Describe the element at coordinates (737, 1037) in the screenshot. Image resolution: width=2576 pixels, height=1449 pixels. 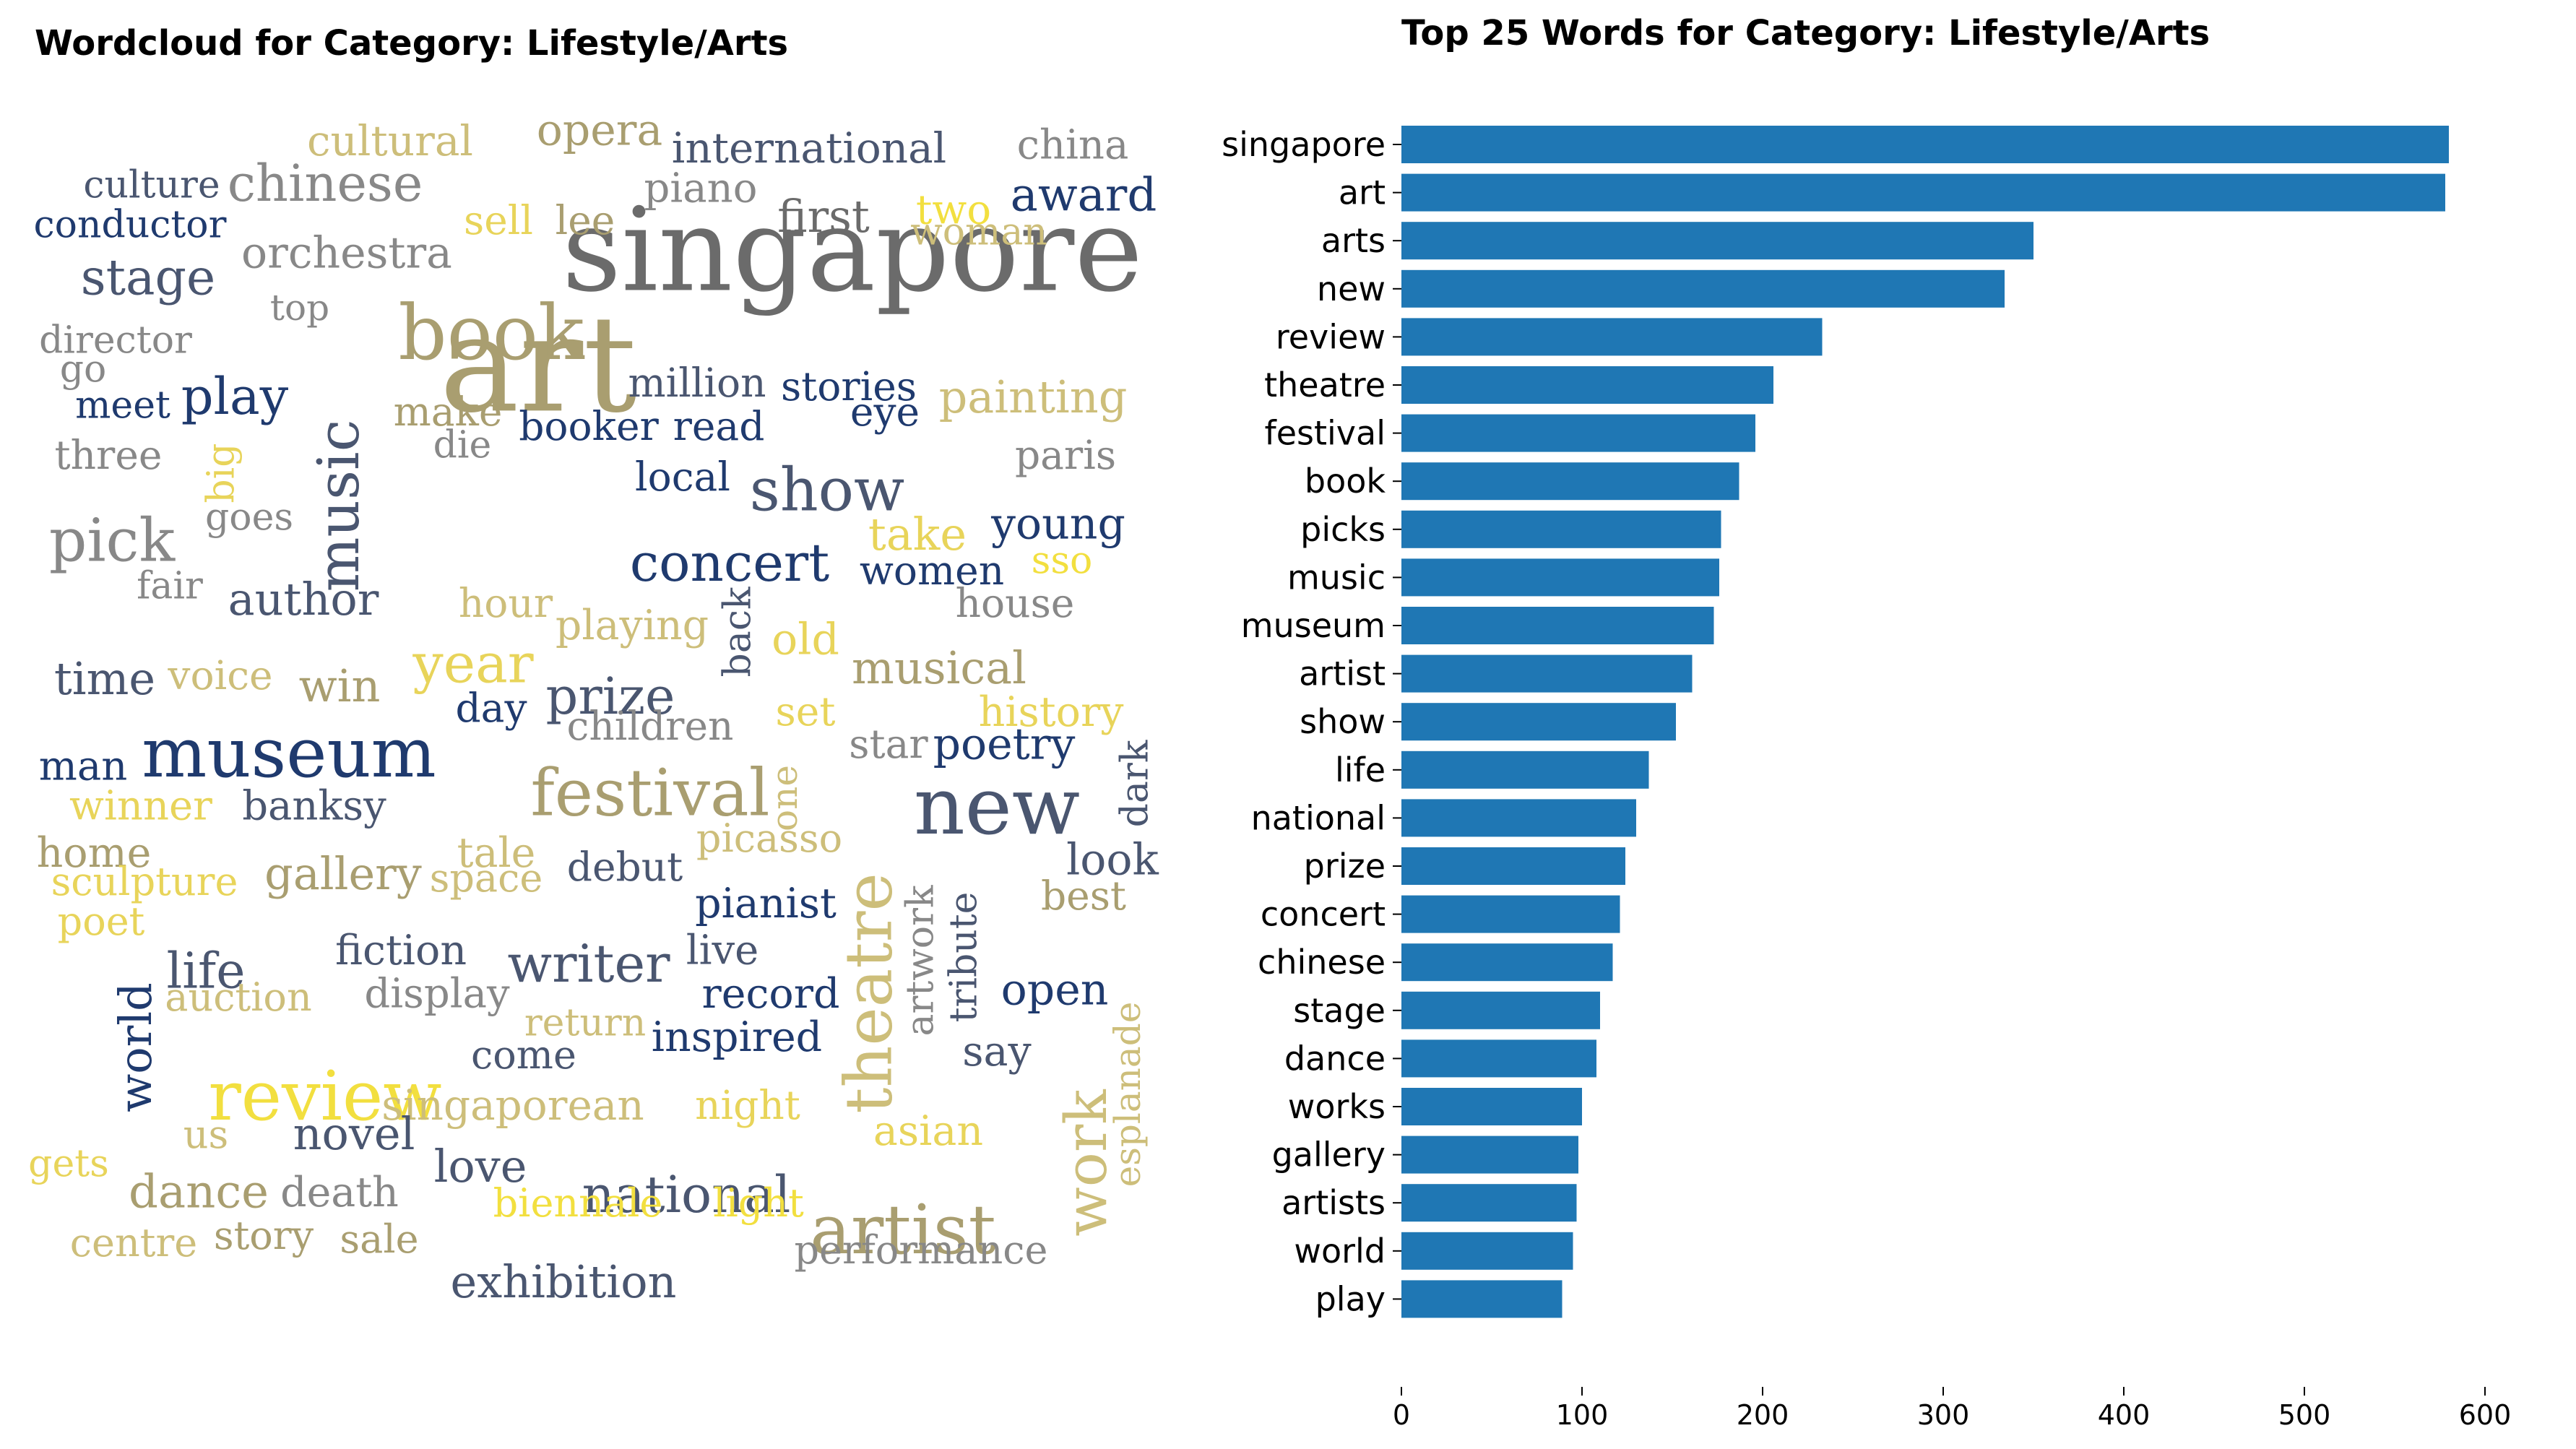
I see `wordcloud-word: inspired` at that location.